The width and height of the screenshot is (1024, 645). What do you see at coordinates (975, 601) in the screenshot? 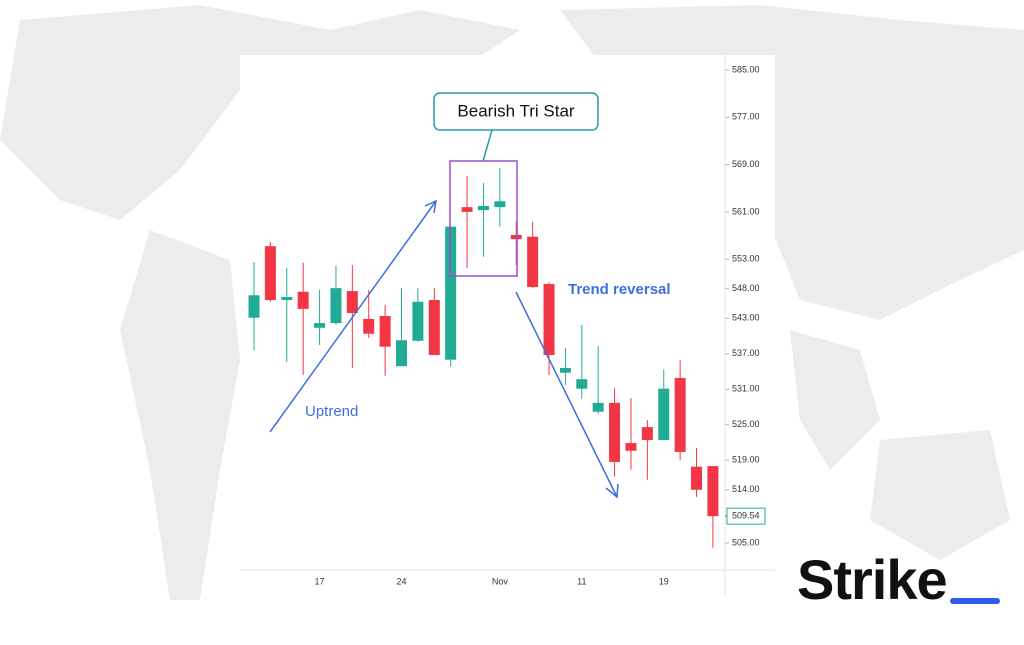
I see `logo-swoosh` at bounding box center [975, 601].